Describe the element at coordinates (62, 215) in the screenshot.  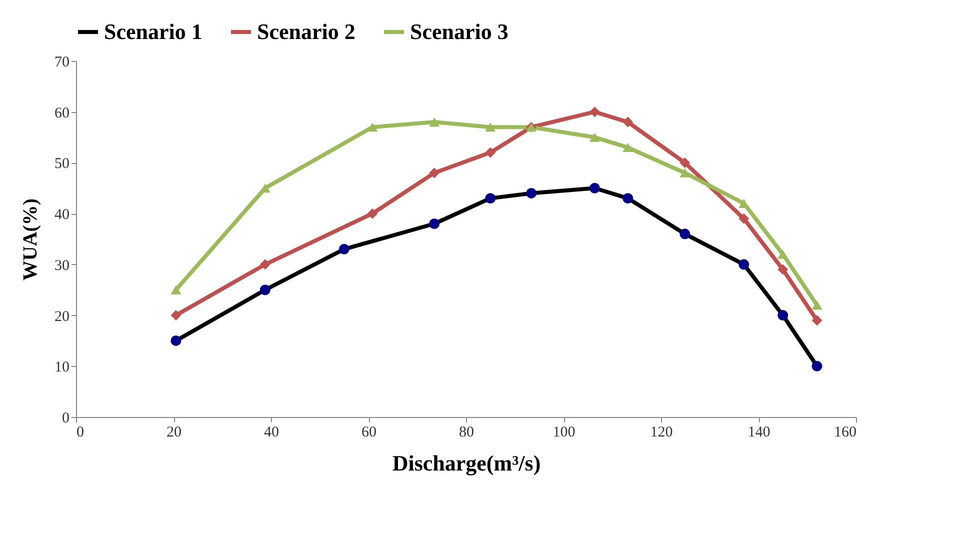
I see `y-tick-label: 40` at that location.